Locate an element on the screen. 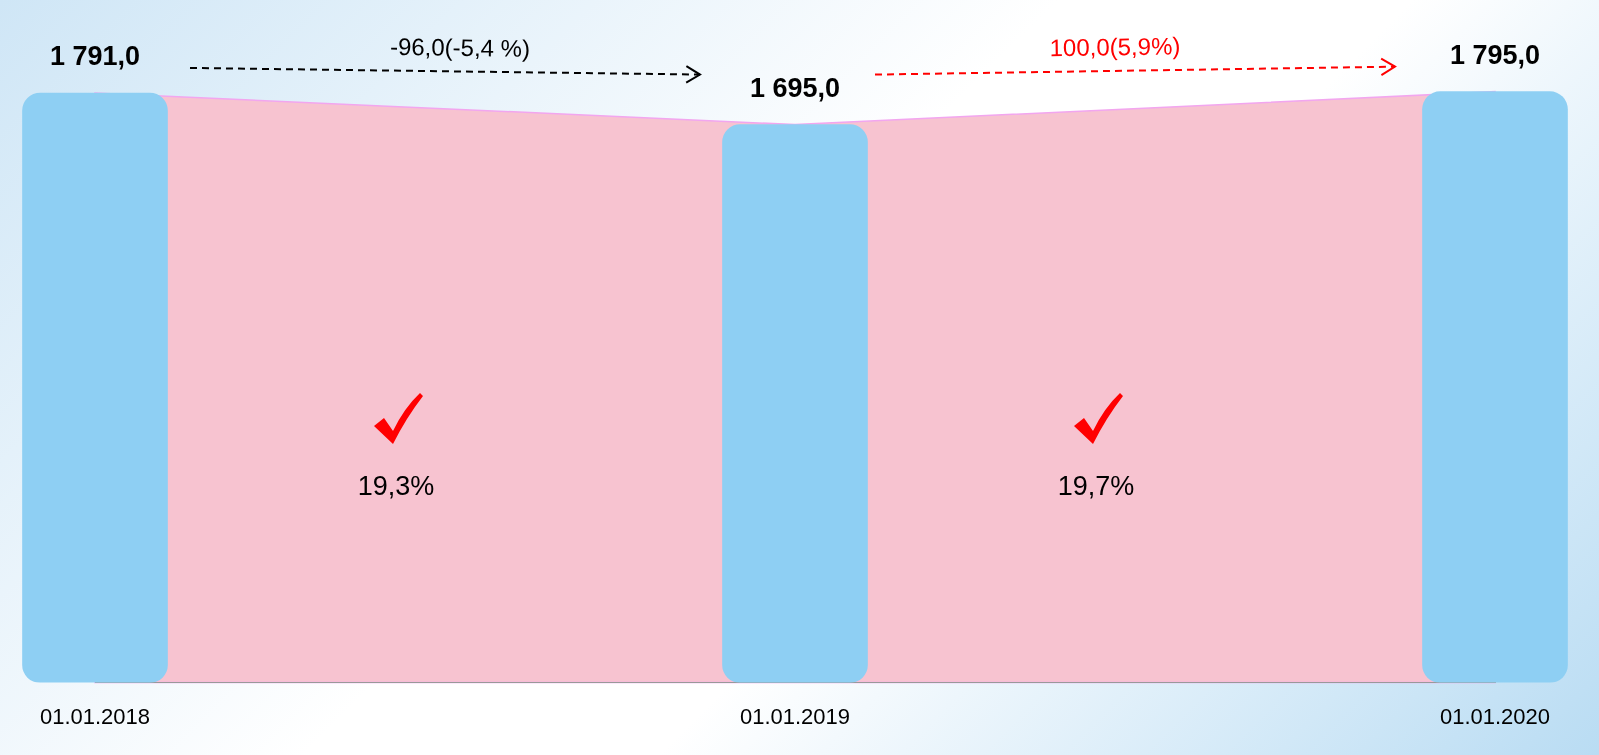 The width and height of the screenshot is (1599, 755). text: 100,0(5,9%) is located at coordinates (1115, 47).